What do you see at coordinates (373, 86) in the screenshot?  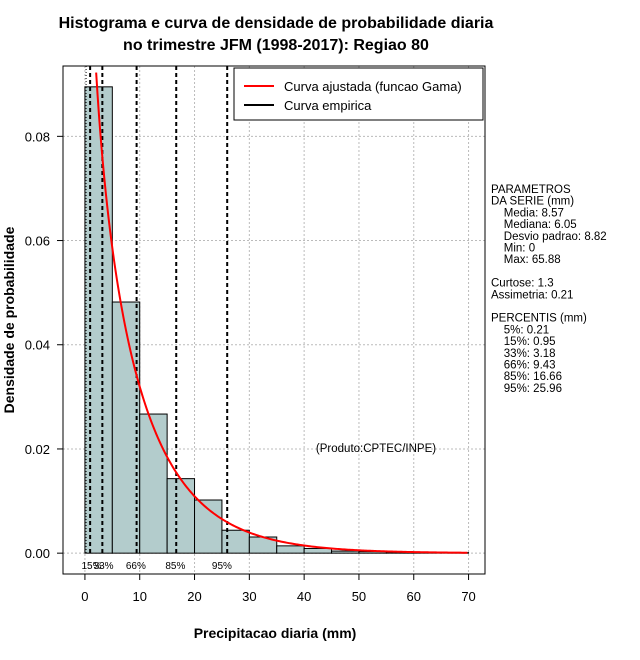 I see `legend-fitted-label: Curva ajustada (funcao Gama)` at bounding box center [373, 86].